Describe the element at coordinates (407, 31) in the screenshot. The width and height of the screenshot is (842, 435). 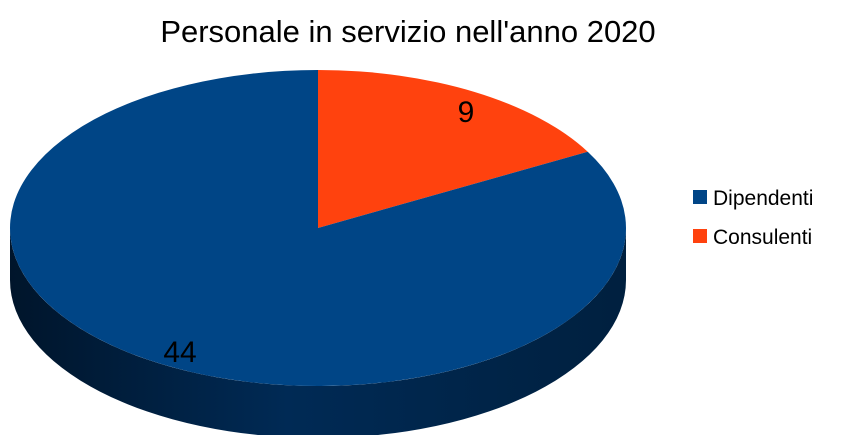
I see `chart-title: Personale in servizio nell'anno 2020` at that location.